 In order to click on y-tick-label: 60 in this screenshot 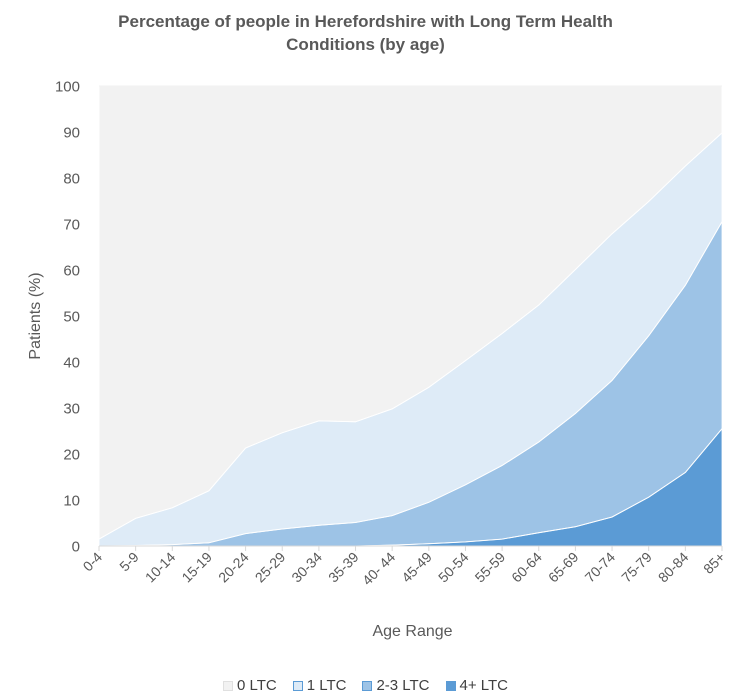, I will do `click(71, 271)`.